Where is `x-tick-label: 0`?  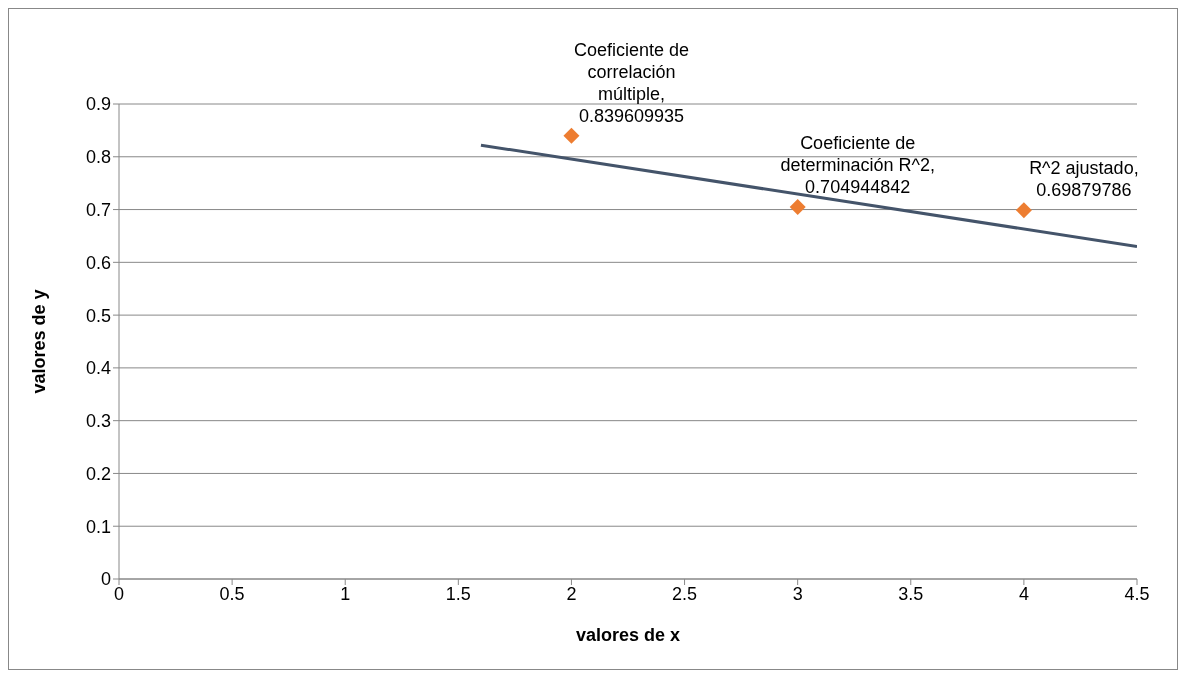 x-tick-label: 0 is located at coordinates (119, 593).